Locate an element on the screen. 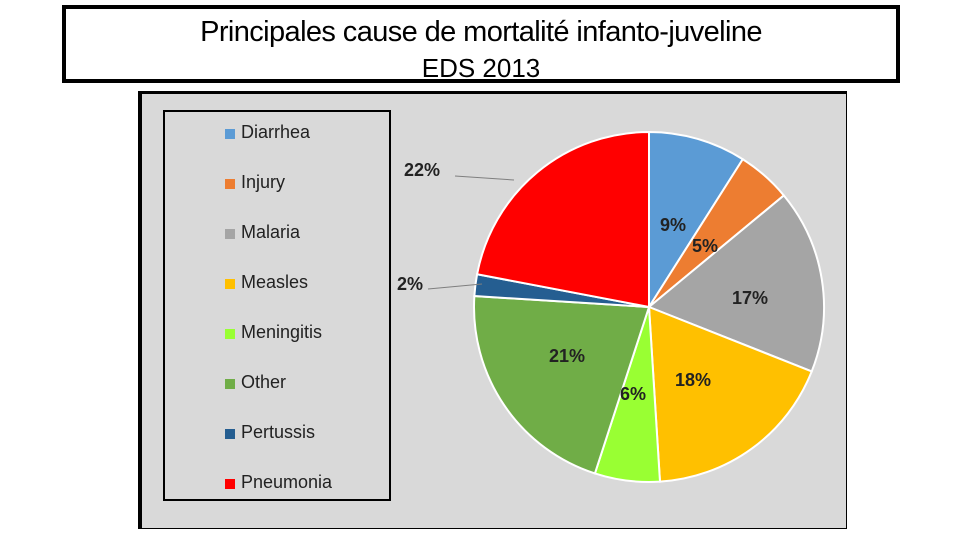 This screenshot has width=960, height=540. legend-label: Other is located at coordinates (264, 382).